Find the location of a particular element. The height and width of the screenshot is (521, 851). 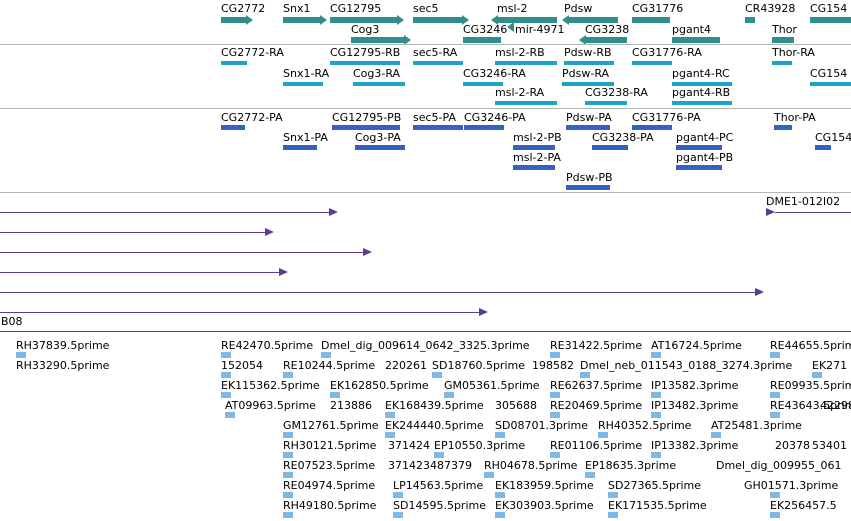

gene-msl2 is located at coordinates (527, 20).